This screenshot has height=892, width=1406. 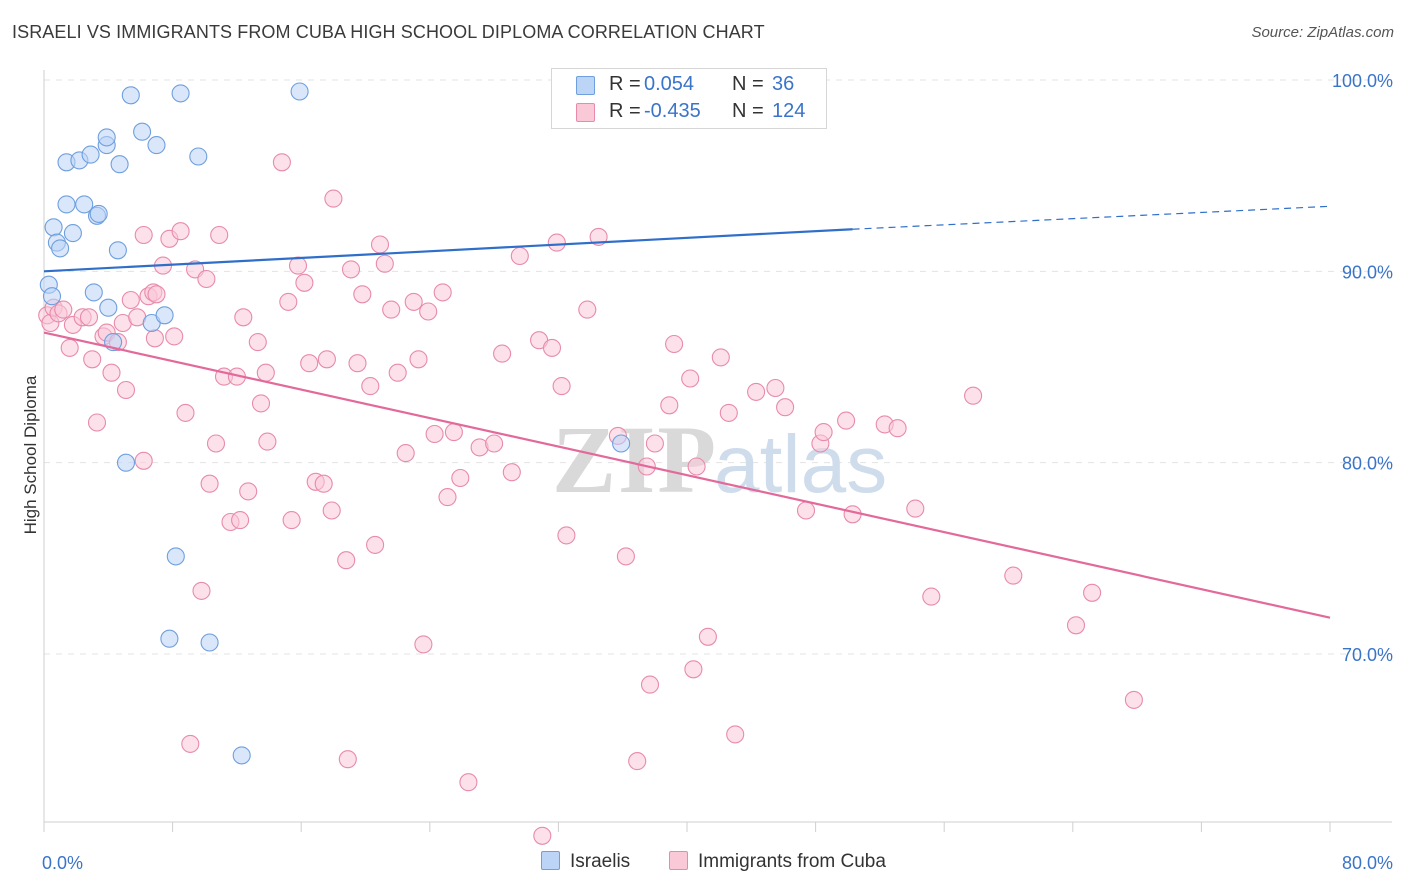 What do you see at coordinates (1091, 217) in the screenshot?
I see `trend-line-israelis-extension` at bounding box center [1091, 217].